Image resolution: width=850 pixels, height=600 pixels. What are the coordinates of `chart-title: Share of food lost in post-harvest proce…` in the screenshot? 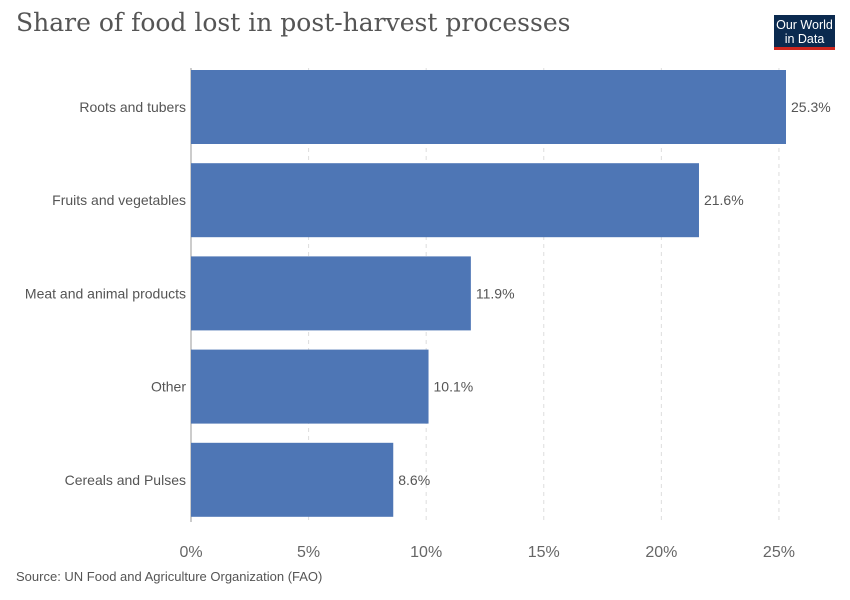 It's located at (293, 22).